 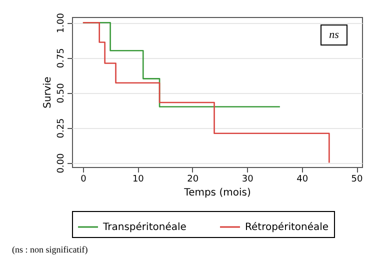 What do you see at coordinates (334, 35) in the screenshot?
I see `annotation: ns` at bounding box center [334, 35].